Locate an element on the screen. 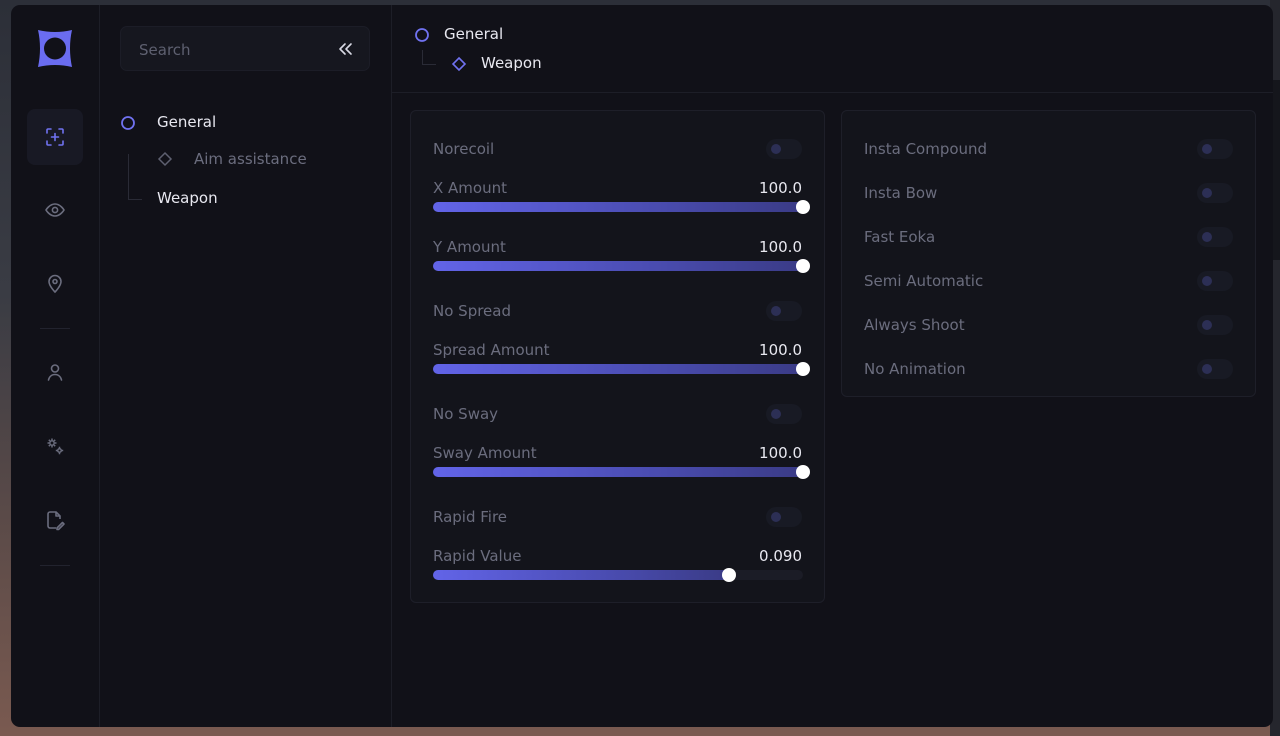 This screenshot has width=1280, height=736. norecoil-label: Norecoil is located at coordinates (464, 149).